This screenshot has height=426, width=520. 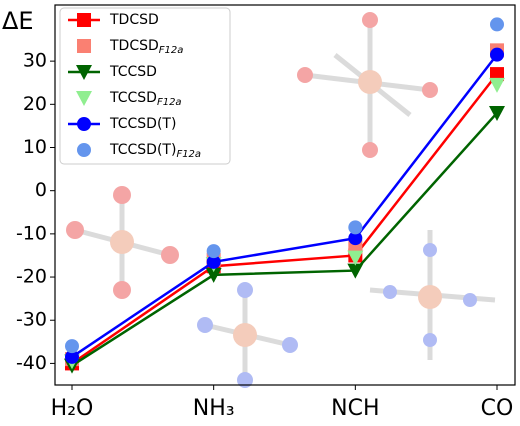 I want to click on y-tick-label: 30, so click(x=35, y=61).